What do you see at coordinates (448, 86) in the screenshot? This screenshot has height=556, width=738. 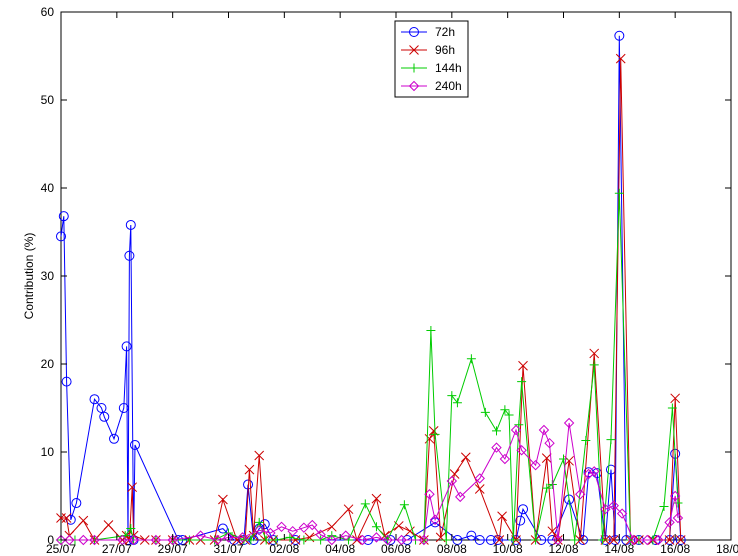 I see `legend-label: 240h` at bounding box center [448, 86].